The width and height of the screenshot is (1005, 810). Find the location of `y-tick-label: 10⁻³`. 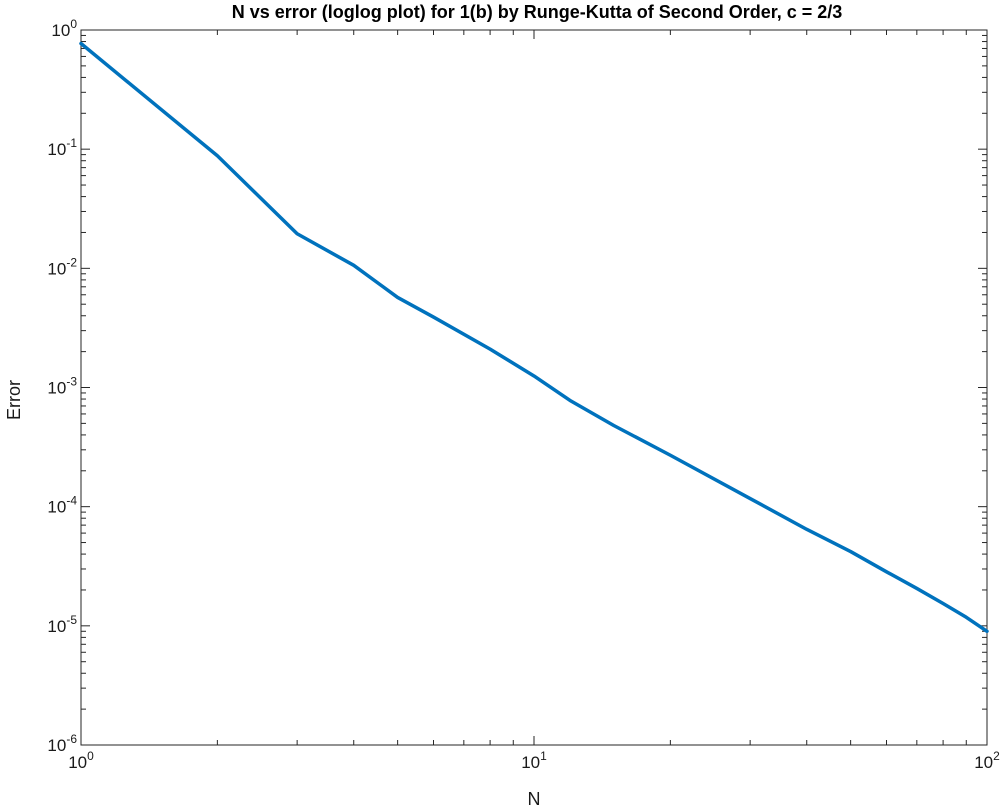

y-tick-label: 10⁻³ is located at coordinates (62, 386).